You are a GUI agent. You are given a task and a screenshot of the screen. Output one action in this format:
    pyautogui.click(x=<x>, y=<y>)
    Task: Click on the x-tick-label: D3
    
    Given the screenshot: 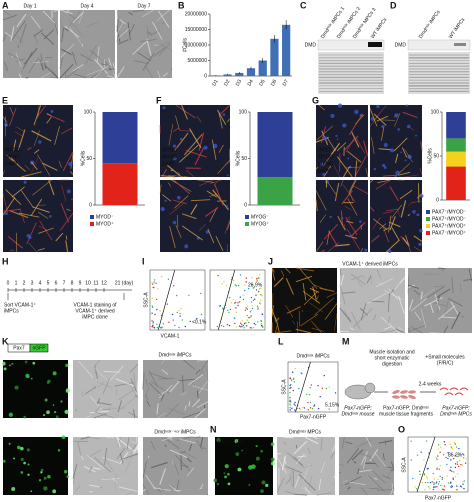 What is the action you would take?
    pyautogui.click(x=239, y=82)
    